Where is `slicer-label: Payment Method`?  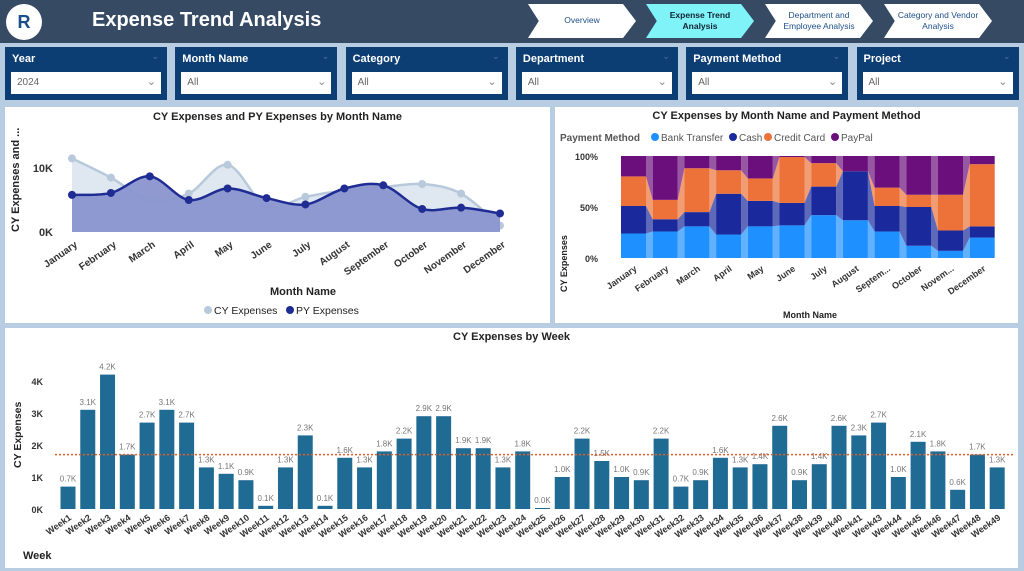 slicer-label: Payment Method is located at coordinates (737, 59).